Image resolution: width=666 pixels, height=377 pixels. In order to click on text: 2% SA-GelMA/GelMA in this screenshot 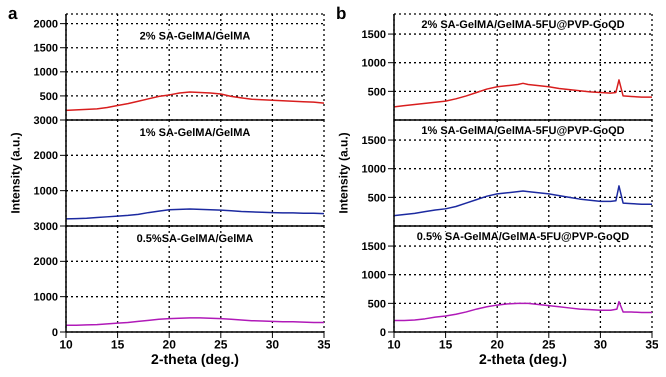, I will do `click(195, 36)`.